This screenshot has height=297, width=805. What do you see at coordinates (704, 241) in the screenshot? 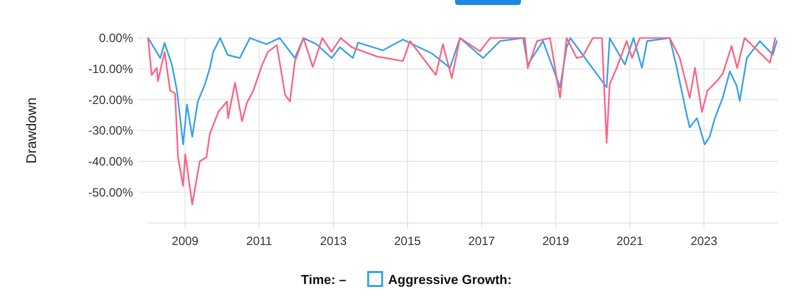
I see `x-tick-label: 2023` at bounding box center [704, 241].